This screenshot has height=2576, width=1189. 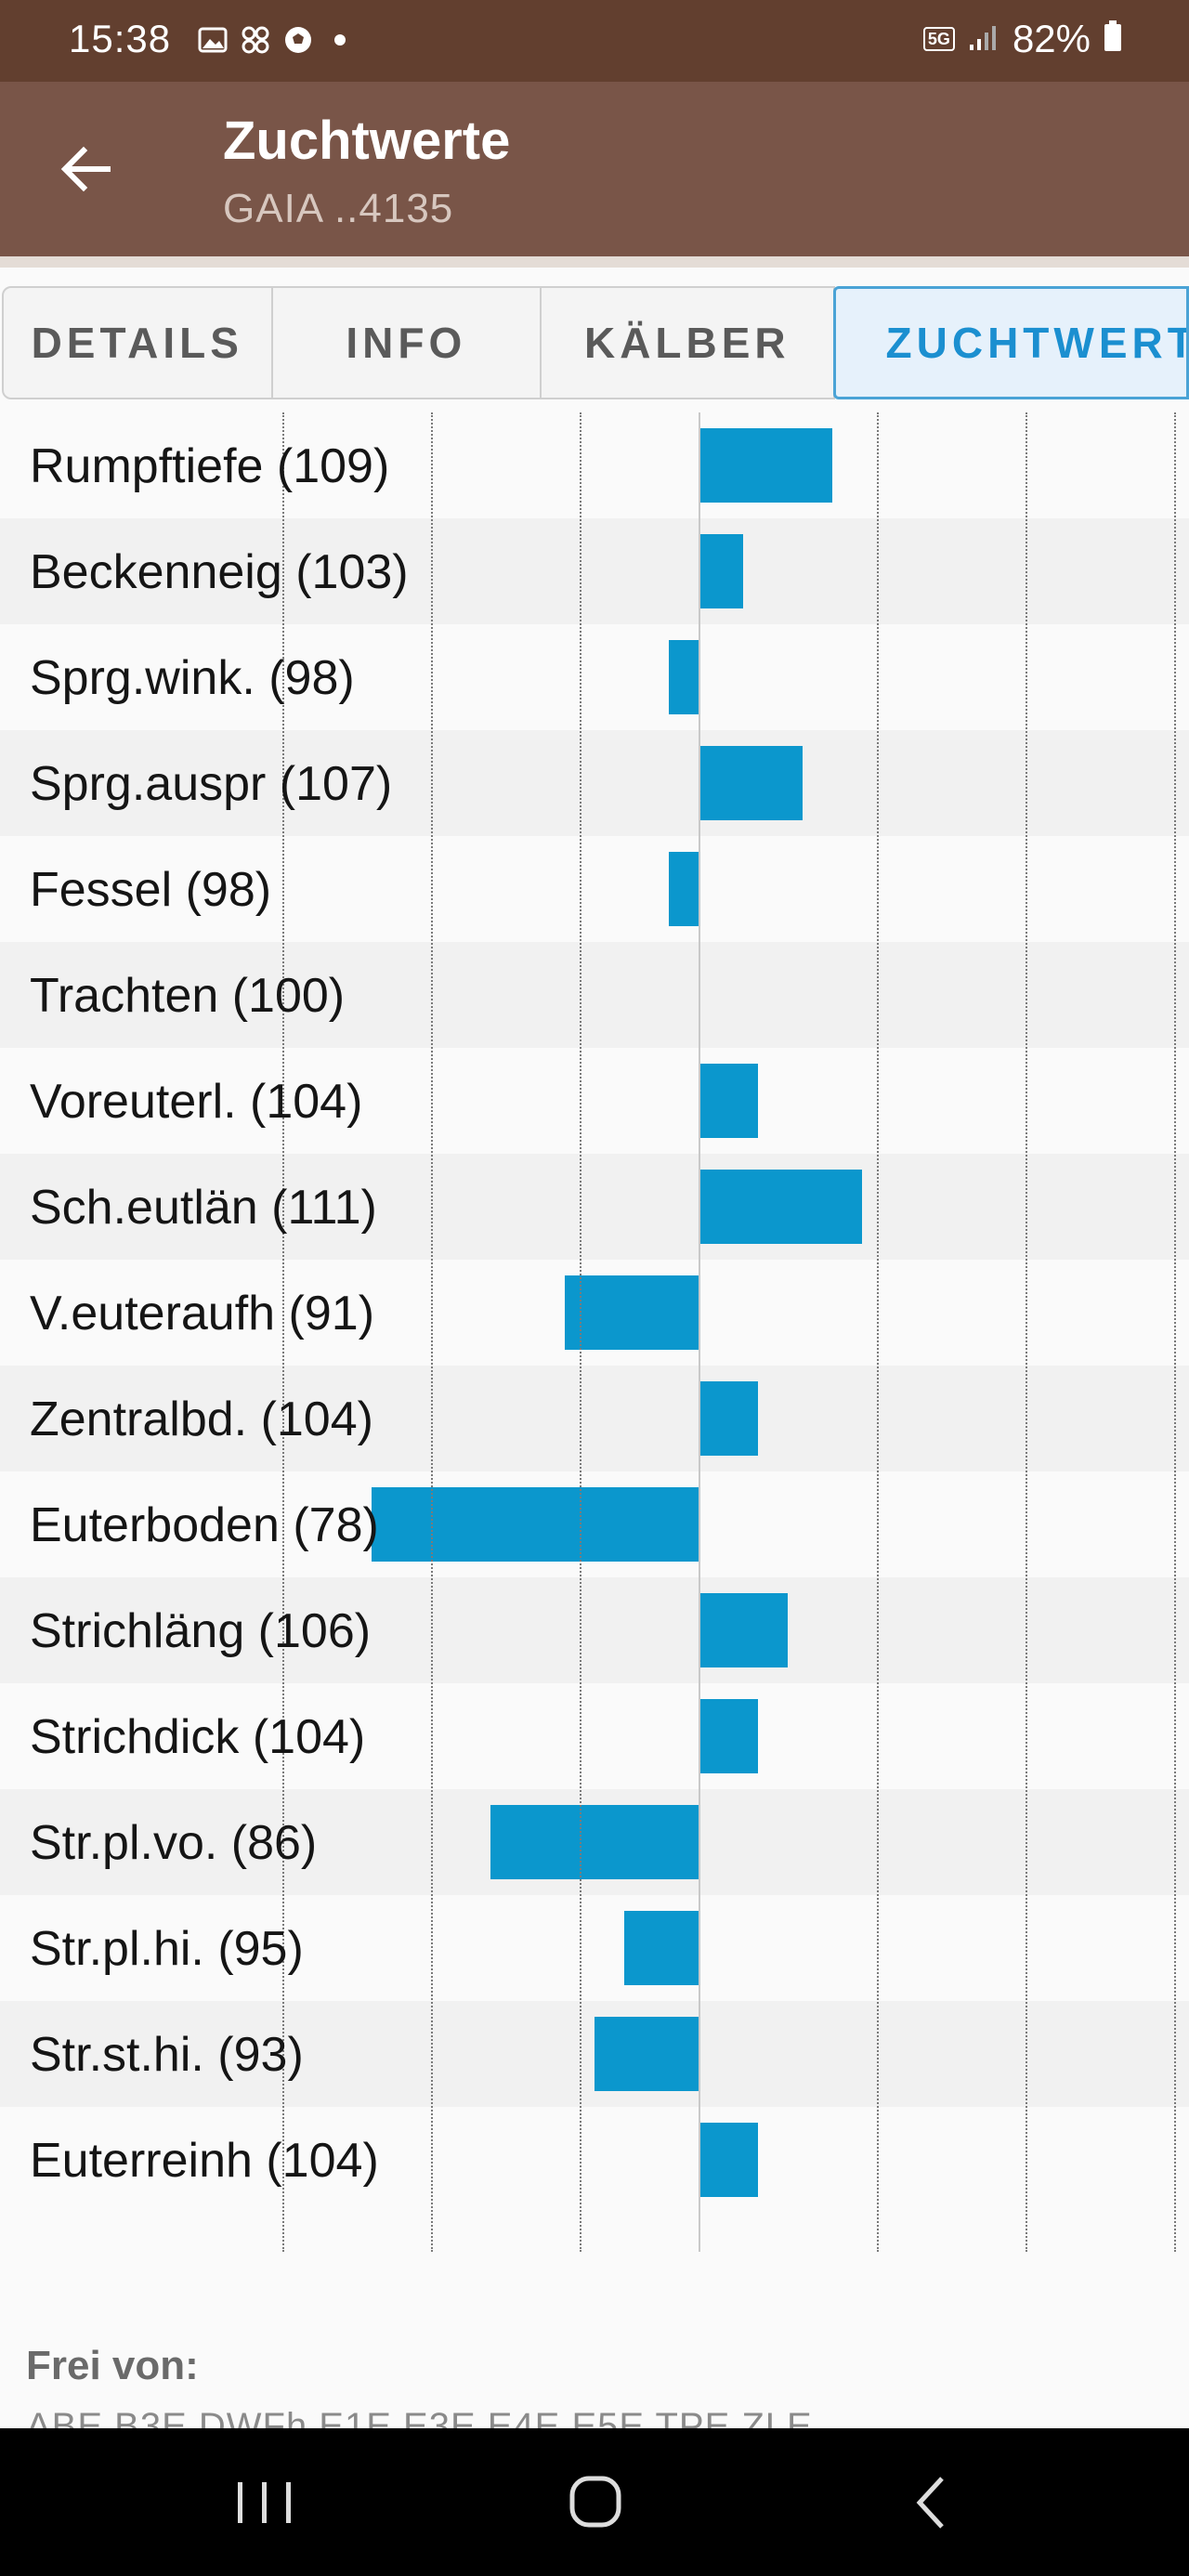 What do you see at coordinates (113, 2365) in the screenshot?
I see `free-from-label: Frei von:` at bounding box center [113, 2365].